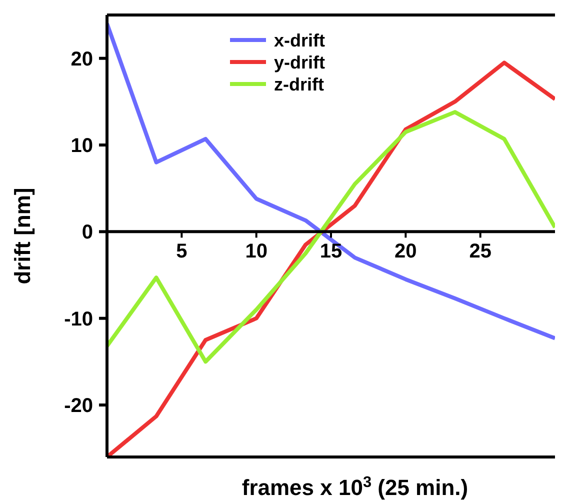 Image resolution: width=563 pixels, height=503 pixels. What do you see at coordinates (299, 84) in the screenshot?
I see `legend-label: z-drift` at bounding box center [299, 84].